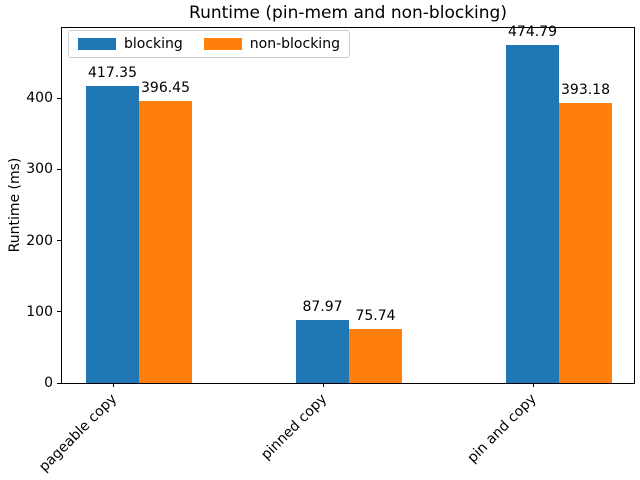  Describe the element at coordinates (153, 44) in the screenshot. I see `legend-label: blocking` at that location.